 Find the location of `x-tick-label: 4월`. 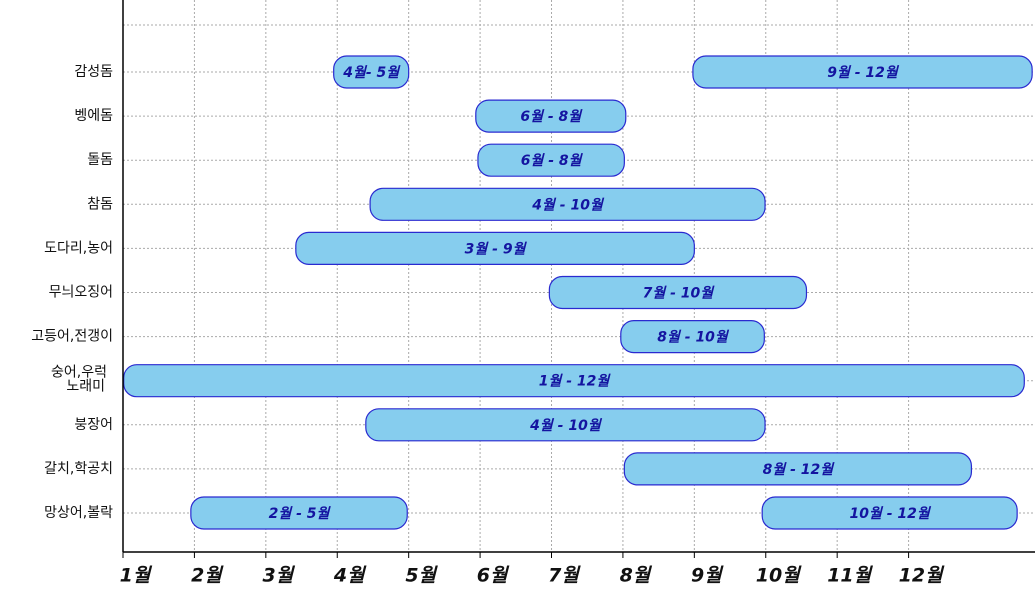

x-tick-label: 4월 is located at coordinates (350, 576).